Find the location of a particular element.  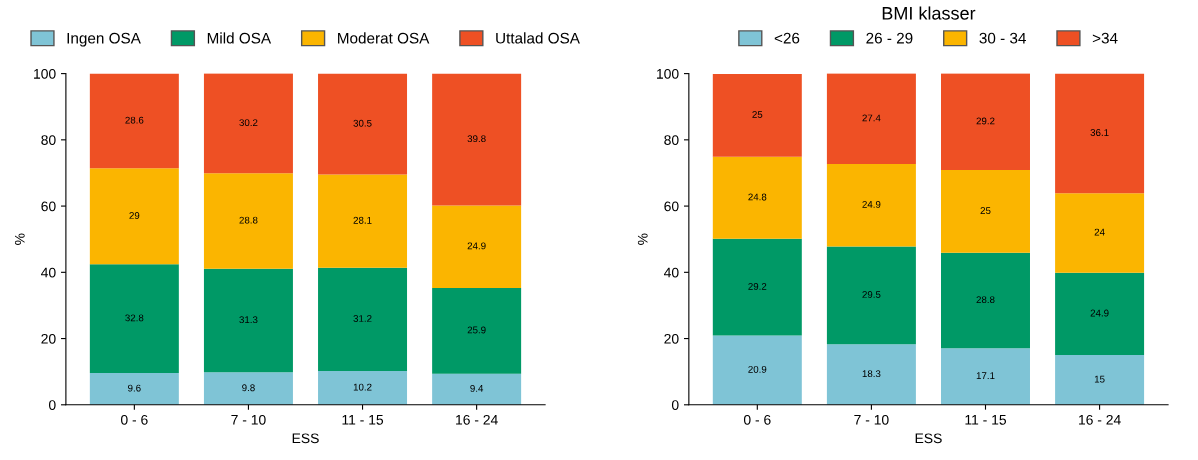

data-label: 29 is located at coordinates (134, 215).